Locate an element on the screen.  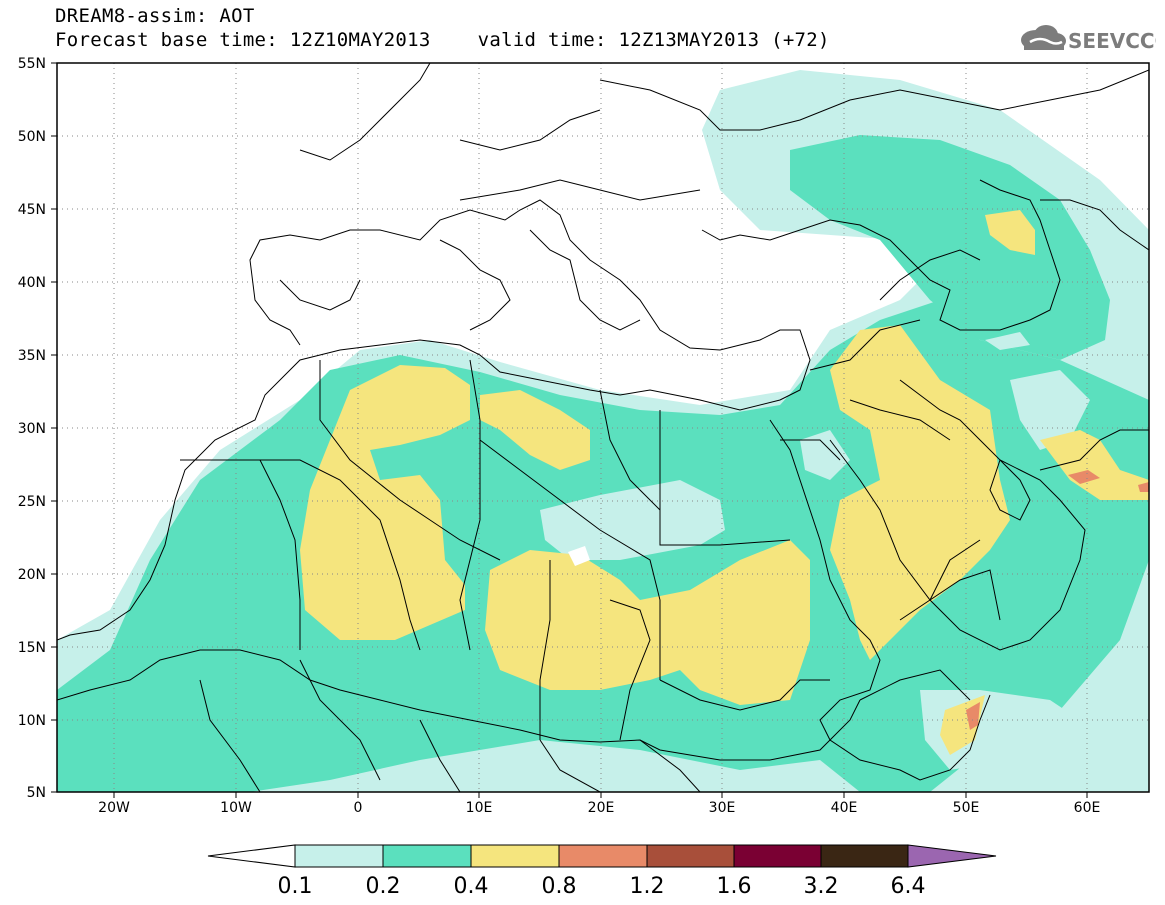
colorbar-low-arrow is located at coordinates (251, 856).